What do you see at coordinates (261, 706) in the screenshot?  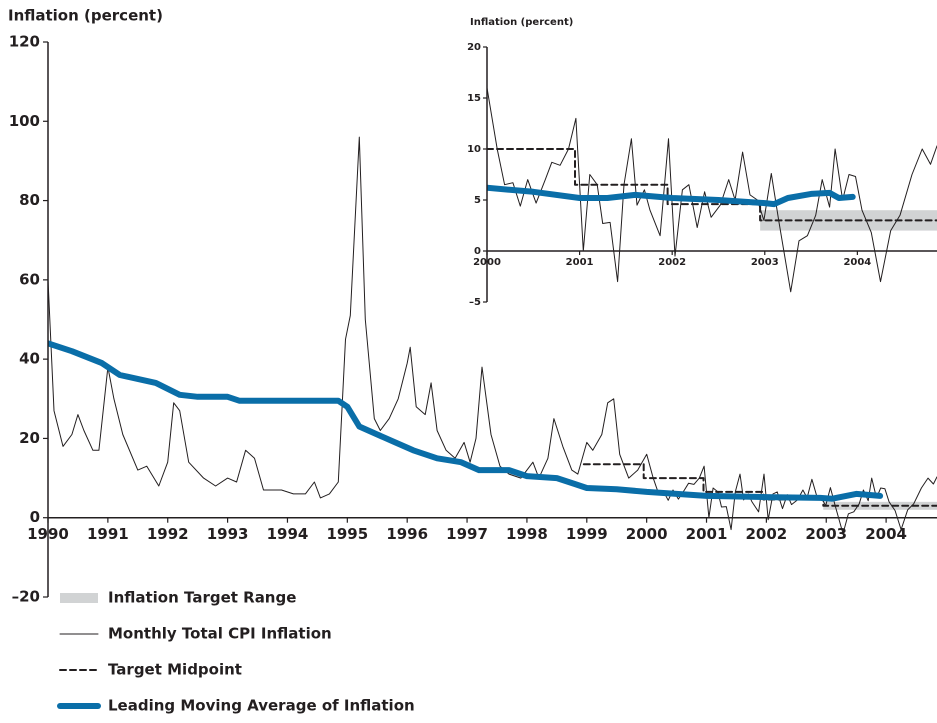 I see `legend-label: Leading Moving Average of Inflation` at bounding box center [261, 706].